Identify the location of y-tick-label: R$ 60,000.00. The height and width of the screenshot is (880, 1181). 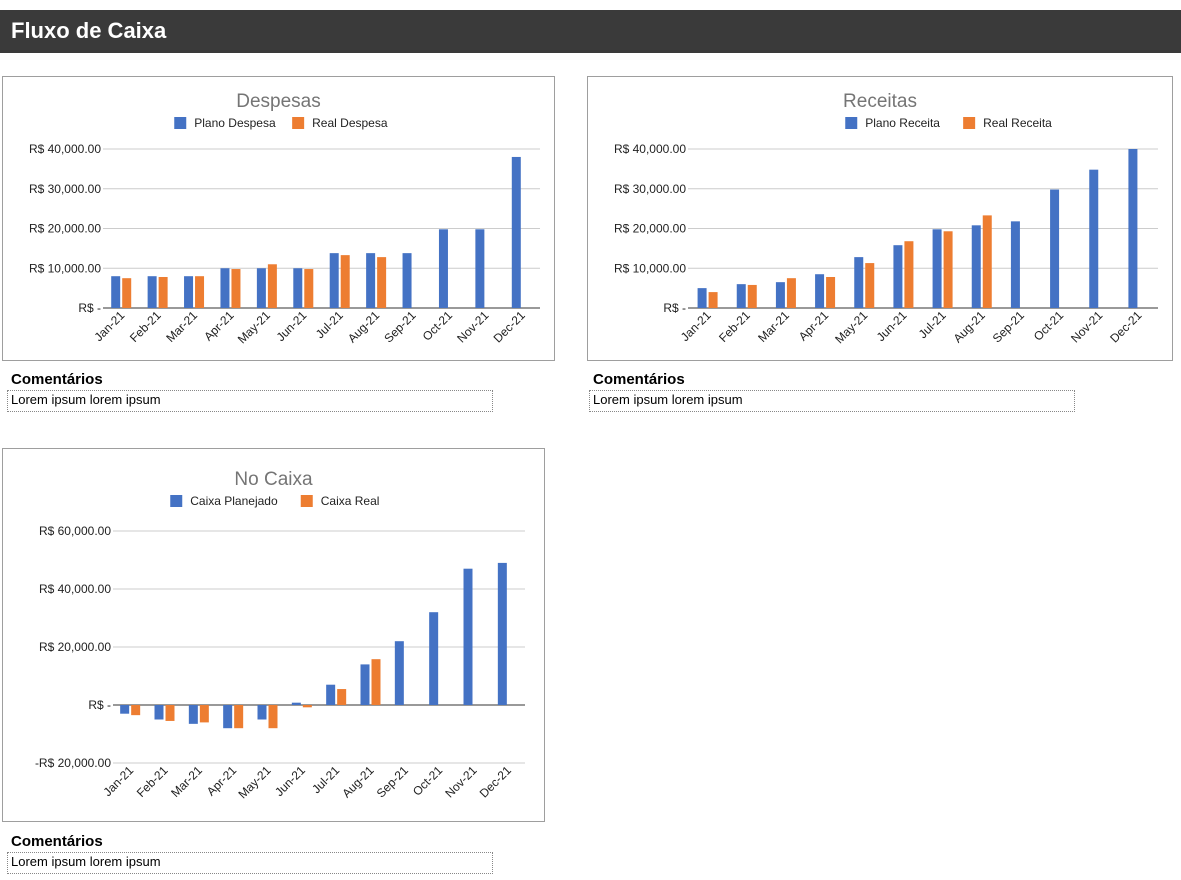
(75, 531).